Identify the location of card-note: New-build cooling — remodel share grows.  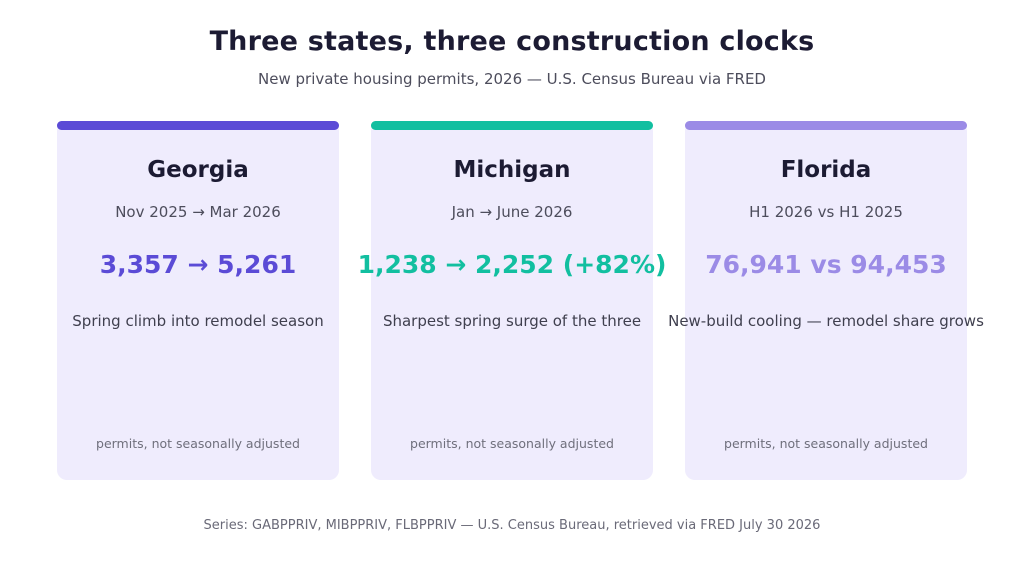
(826, 321).